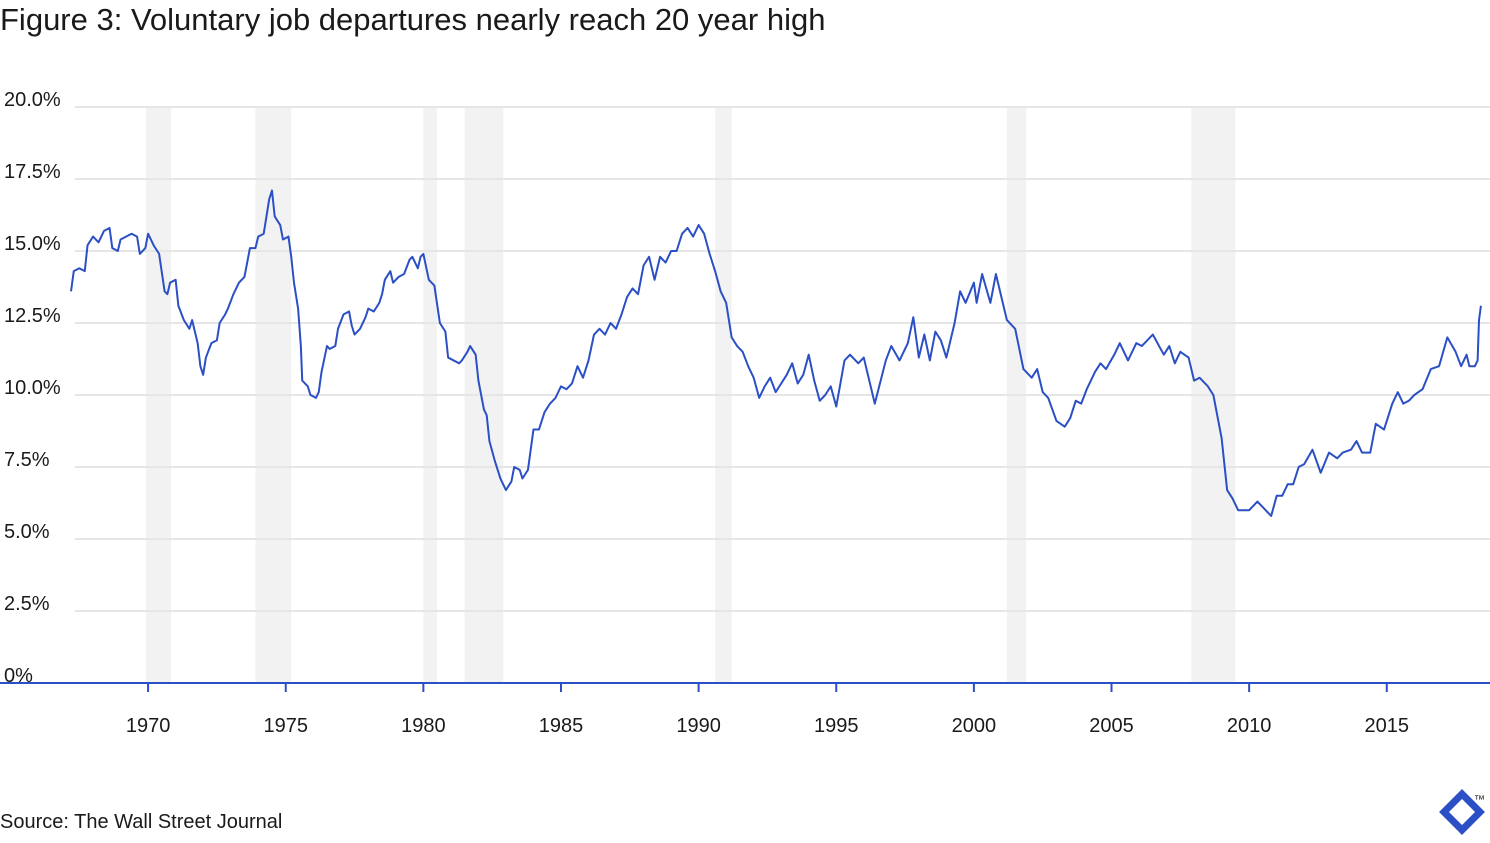  I want to click on x-tick-label: 1990, so click(698, 726).